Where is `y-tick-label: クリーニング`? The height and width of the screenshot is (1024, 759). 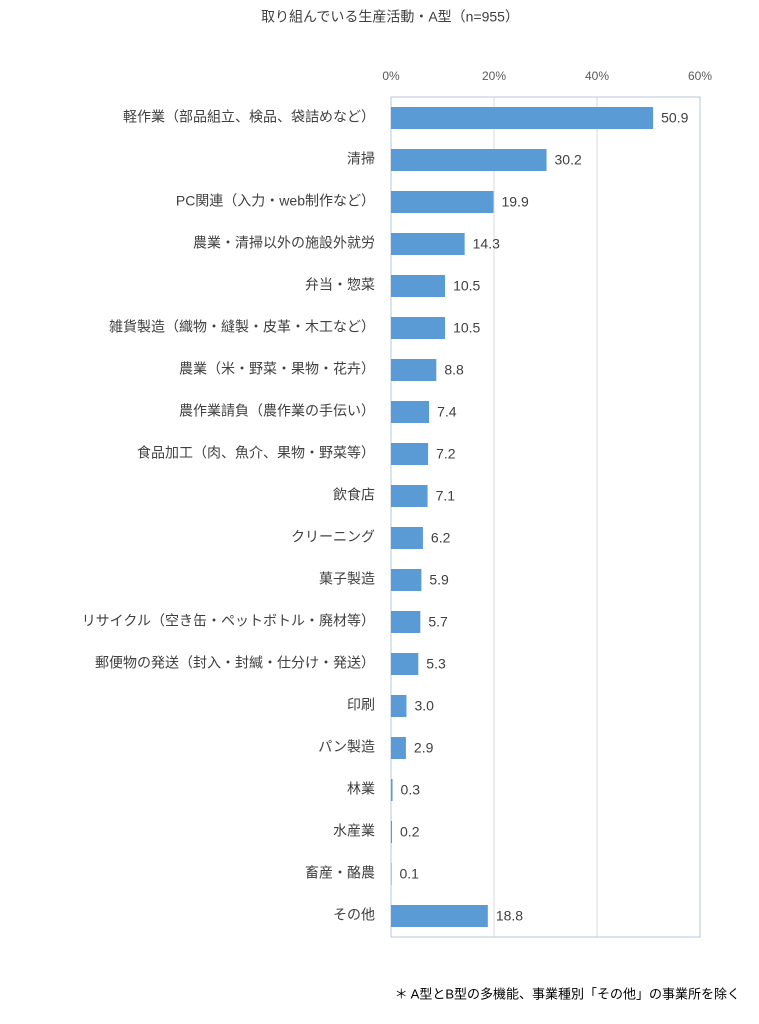
y-tick-label: クリーニング is located at coordinates (333, 537).